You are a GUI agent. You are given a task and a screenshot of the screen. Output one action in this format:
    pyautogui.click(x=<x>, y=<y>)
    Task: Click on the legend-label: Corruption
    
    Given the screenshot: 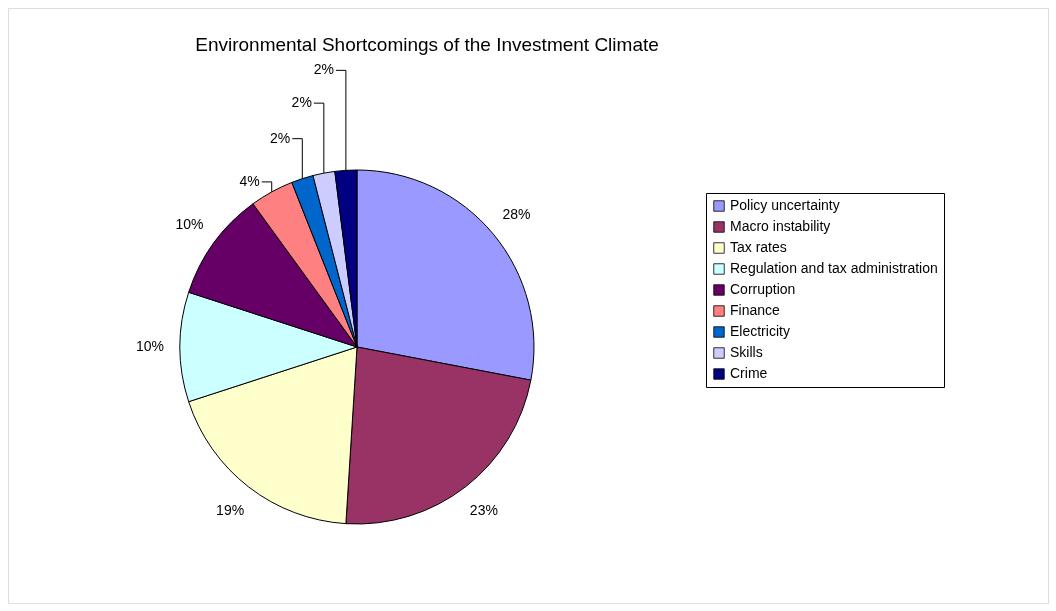 What is the action you would take?
    pyautogui.click(x=763, y=289)
    